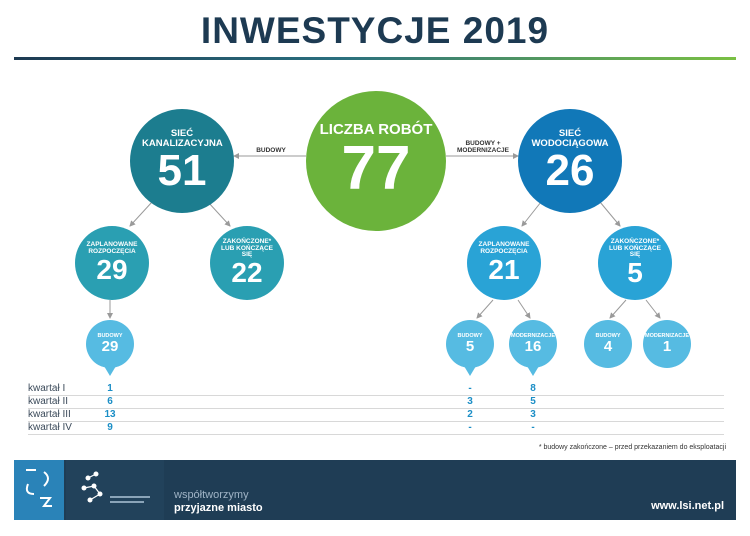 The width and height of the screenshot is (750, 536). What do you see at coordinates (376, 402) in the screenshot?
I see `table-row: kwartał II 6 3 5` at bounding box center [376, 402].